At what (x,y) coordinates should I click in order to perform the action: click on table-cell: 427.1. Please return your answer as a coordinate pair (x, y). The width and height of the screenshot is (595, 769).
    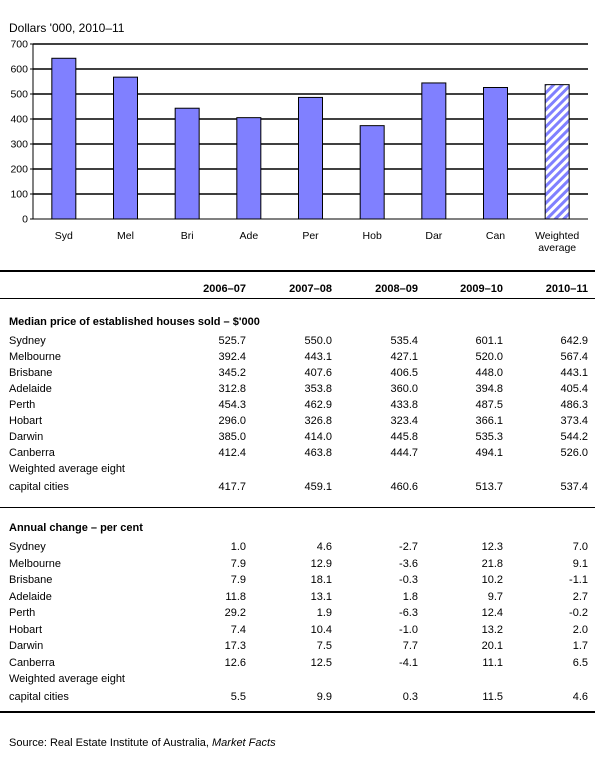
    Looking at the image, I should click on (404, 357).